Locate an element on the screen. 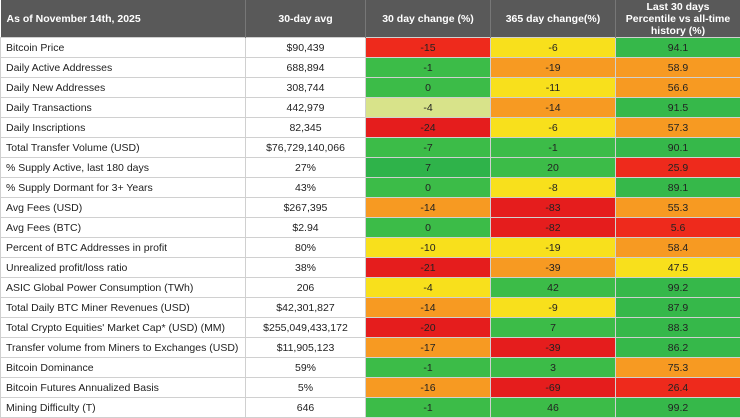 The image size is (740, 418). change-cell: -69 is located at coordinates (553, 388).